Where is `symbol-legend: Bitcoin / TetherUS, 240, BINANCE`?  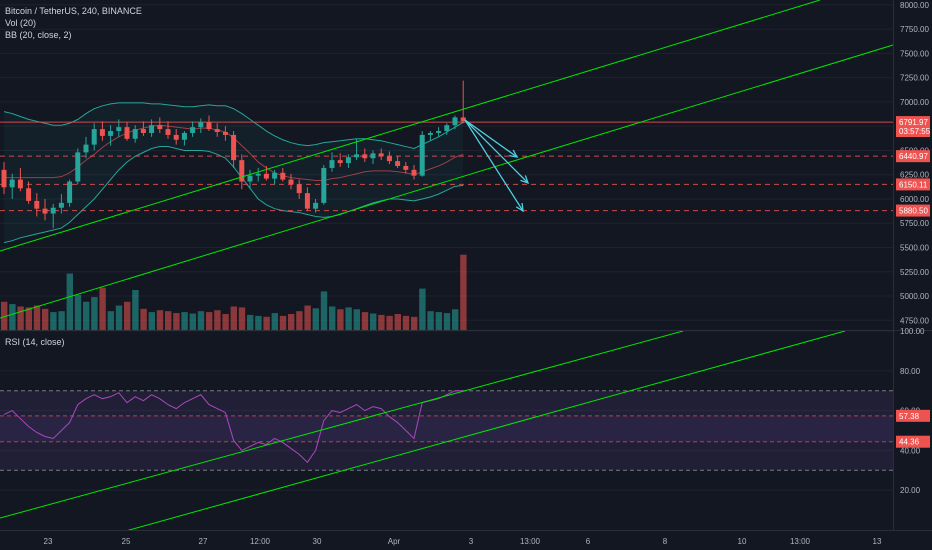 symbol-legend: Bitcoin / TetherUS, 240, BINANCE is located at coordinates (73, 11).